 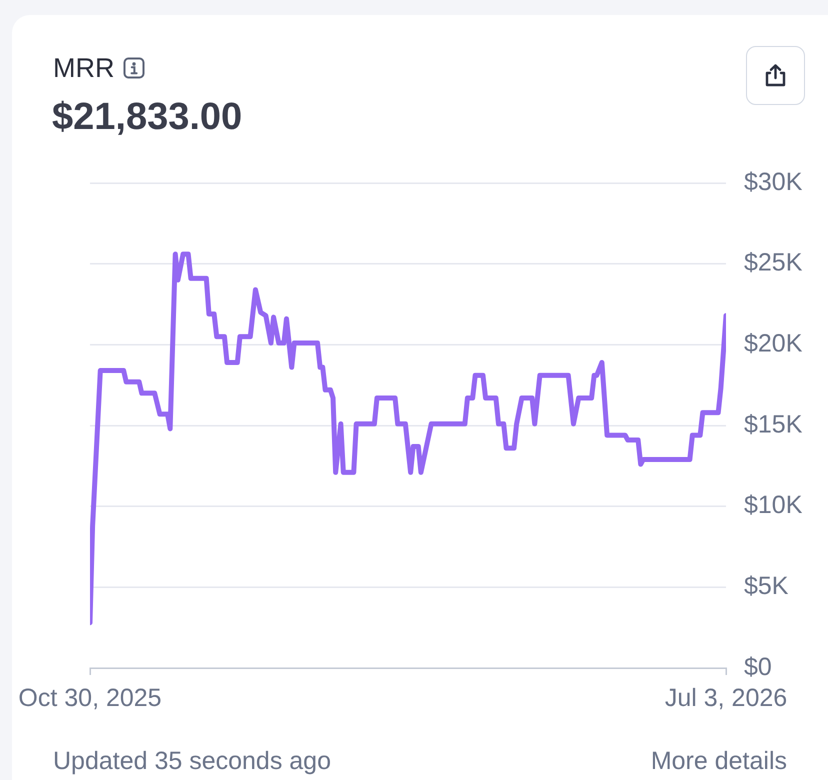 I want to click on y-tick-label: $15K, so click(x=773, y=424).